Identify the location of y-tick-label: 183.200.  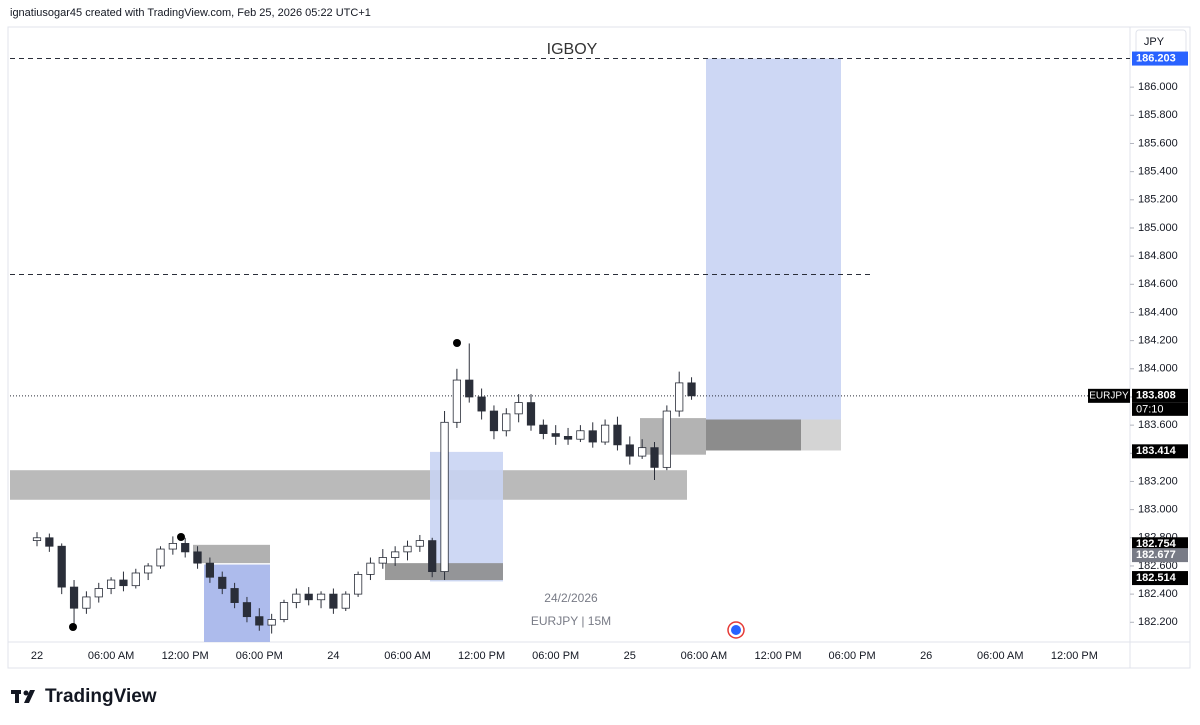
(1158, 481).